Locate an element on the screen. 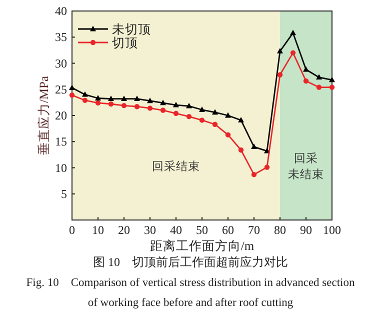 This screenshot has width=381, height=331. x-tick-label: 90 is located at coordinates (306, 230).